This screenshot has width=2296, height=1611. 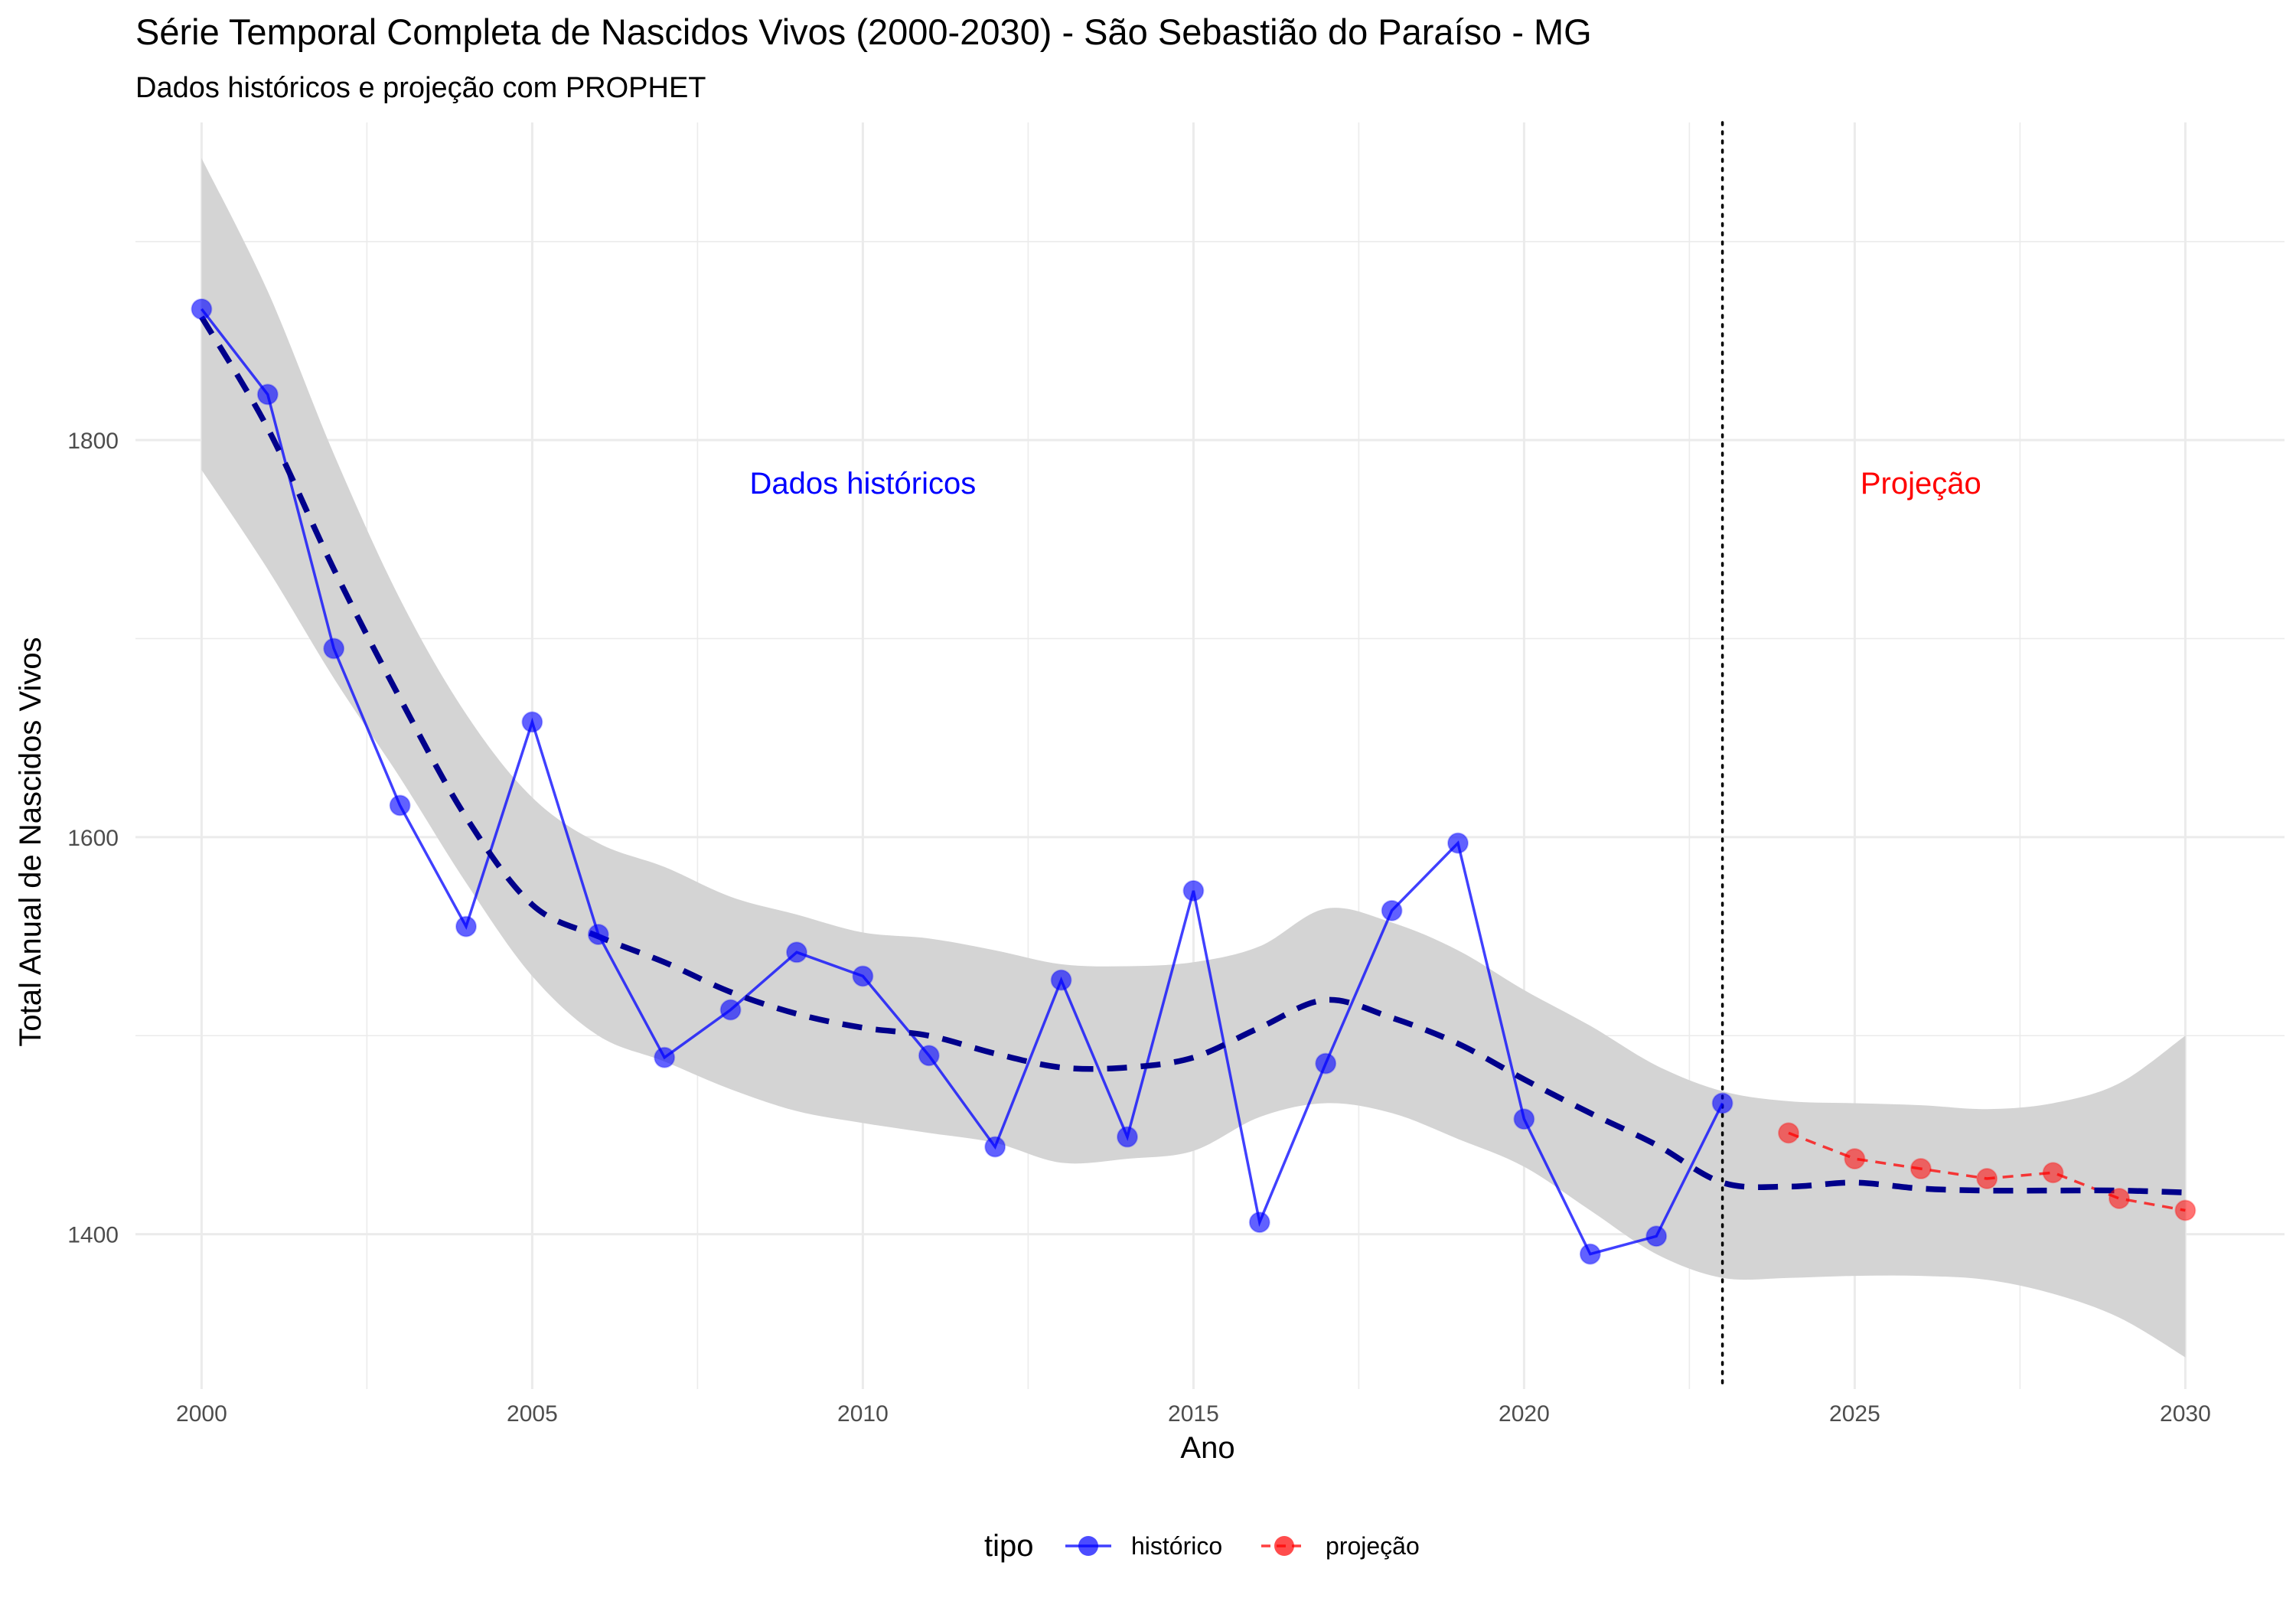 What do you see at coordinates (1373, 1546) in the screenshot?
I see `legend-label: projeção` at bounding box center [1373, 1546].